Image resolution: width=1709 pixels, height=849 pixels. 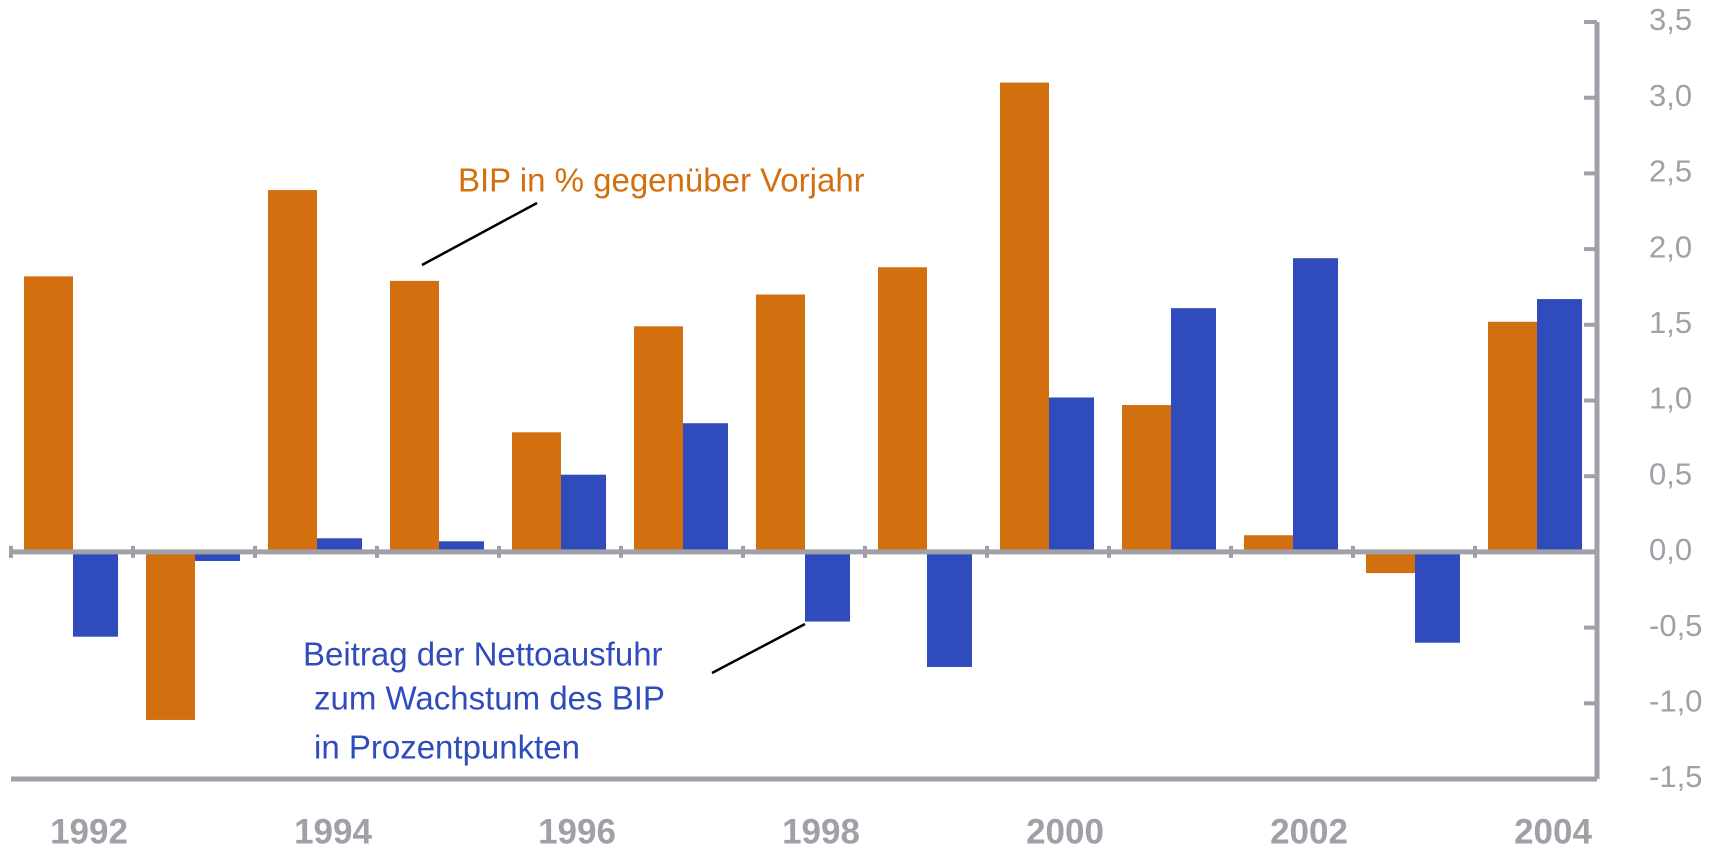 I want to click on y-tick-label: 2,5, so click(x=1670, y=171).